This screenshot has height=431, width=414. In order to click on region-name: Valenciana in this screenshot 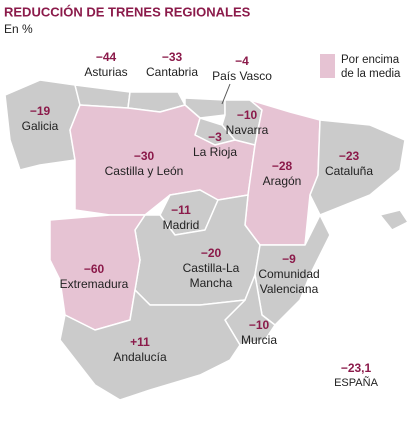, I will do `click(289, 289)`.